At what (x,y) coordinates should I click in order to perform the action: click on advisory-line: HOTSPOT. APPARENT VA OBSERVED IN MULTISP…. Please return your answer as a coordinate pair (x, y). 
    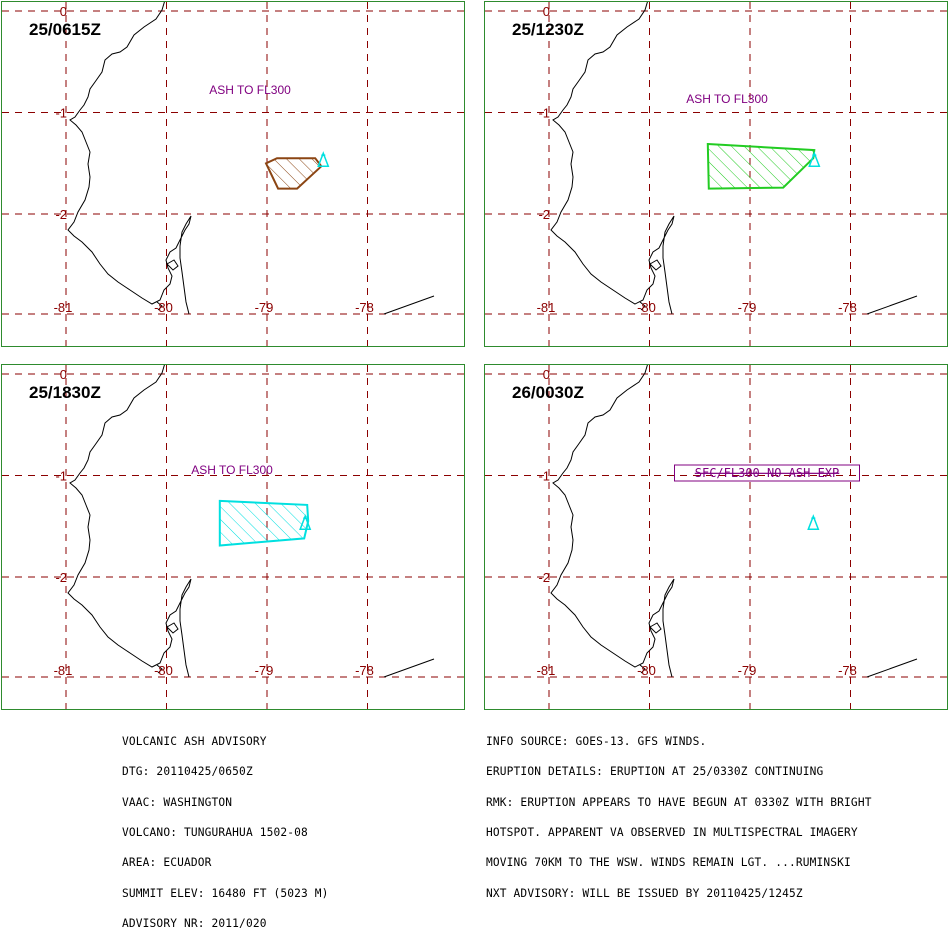
    Looking at the image, I should click on (672, 833).